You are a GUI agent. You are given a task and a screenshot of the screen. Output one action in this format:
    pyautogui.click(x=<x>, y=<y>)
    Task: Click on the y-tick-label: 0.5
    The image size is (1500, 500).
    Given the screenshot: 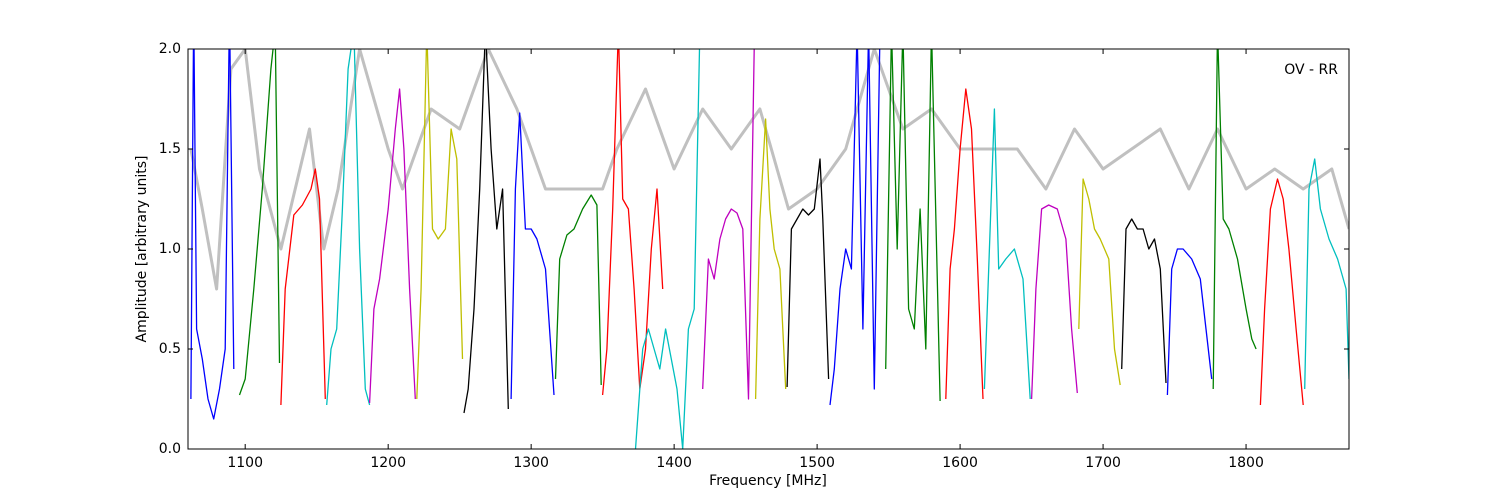 What is the action you would take?
    pyautogui.click(x=170, y=349)
    